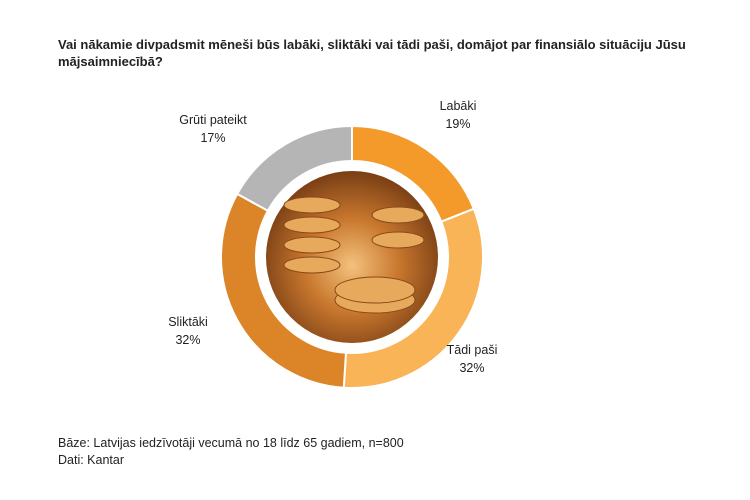  Describe the element at coordinates (91, 460) in the screenshot. I see `footnote: Dati: Kantar` at that location.